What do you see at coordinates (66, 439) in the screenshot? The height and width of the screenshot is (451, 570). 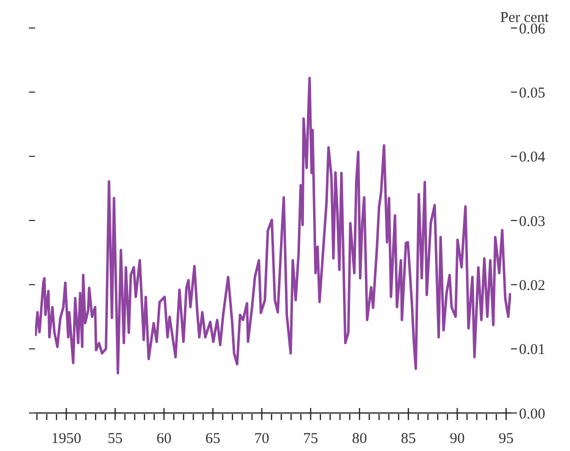 I see `x-tick-label: 1950` at bounding box center [66, 439].